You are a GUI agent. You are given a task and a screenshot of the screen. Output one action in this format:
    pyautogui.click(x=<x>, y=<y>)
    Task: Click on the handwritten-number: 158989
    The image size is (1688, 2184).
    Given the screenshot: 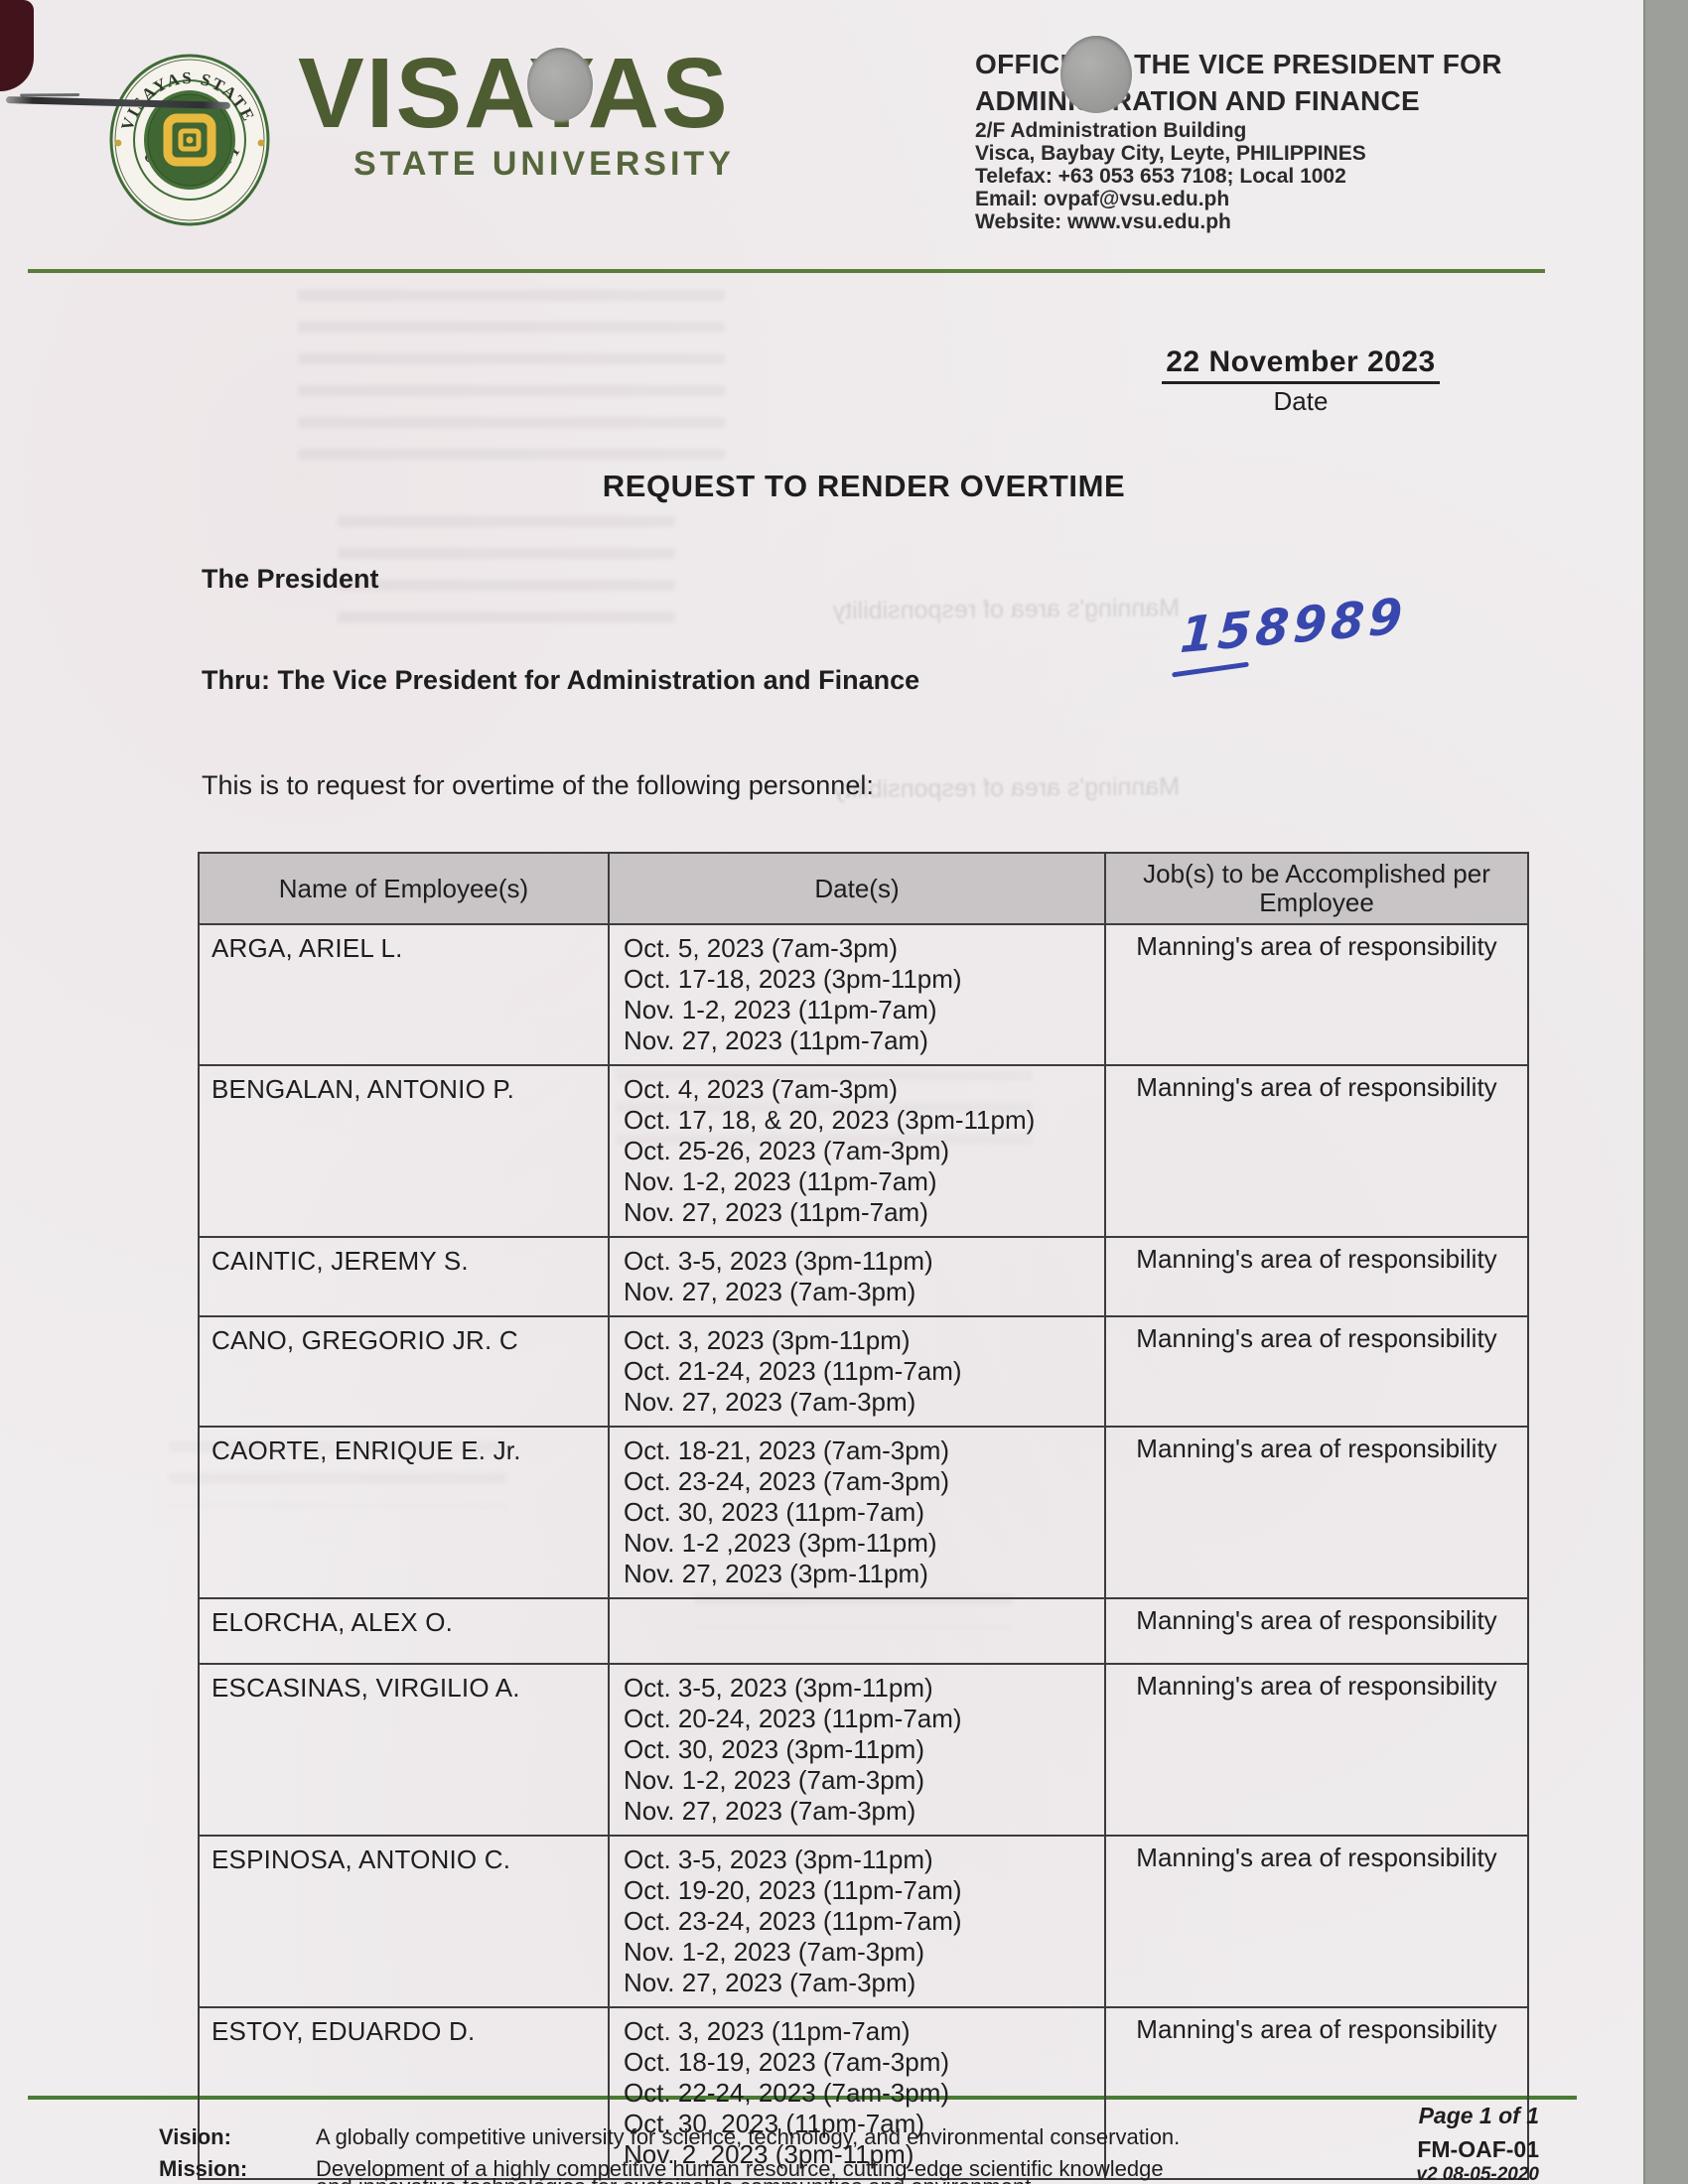 What is the action you would take?
    pyautogui.click(x=1293, y=626)
    